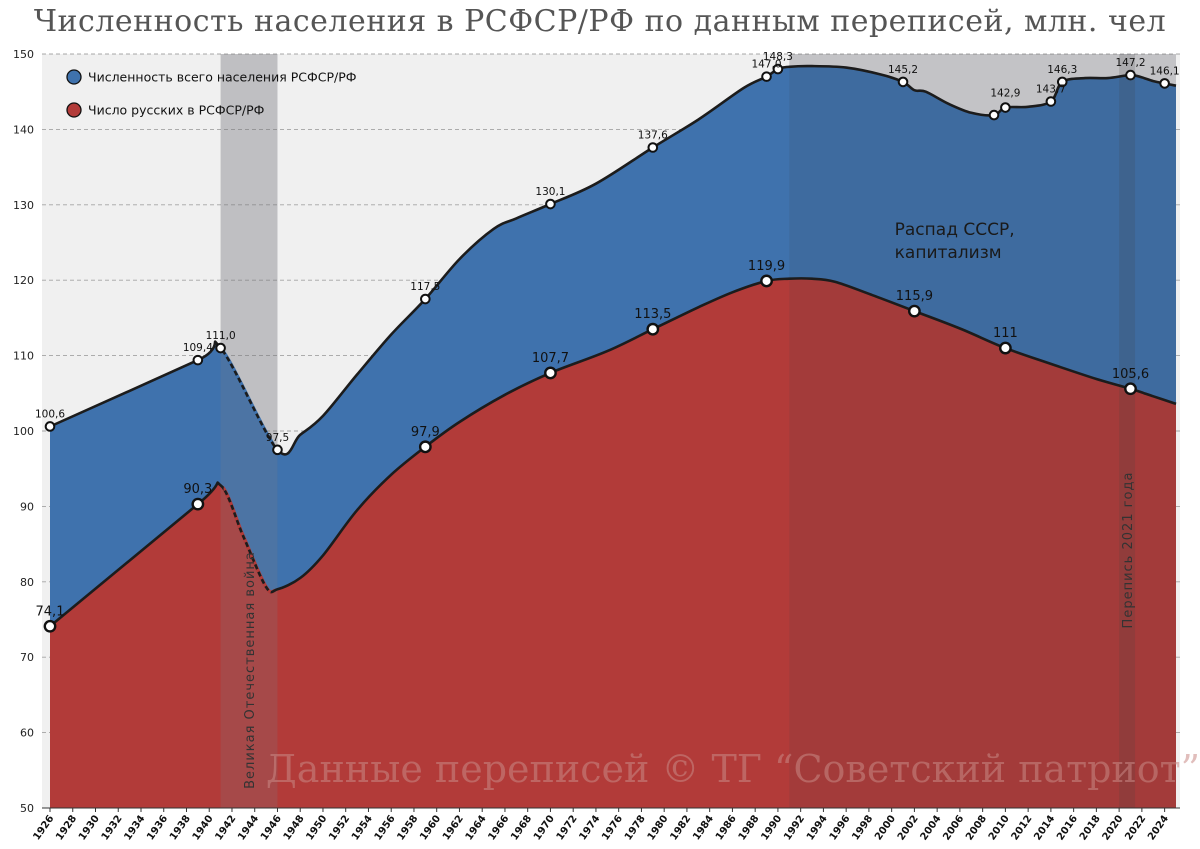 The width and height of the screenshot is (1200, 849). I want to click on total-data-label: 146,3, so click(1062, 70).